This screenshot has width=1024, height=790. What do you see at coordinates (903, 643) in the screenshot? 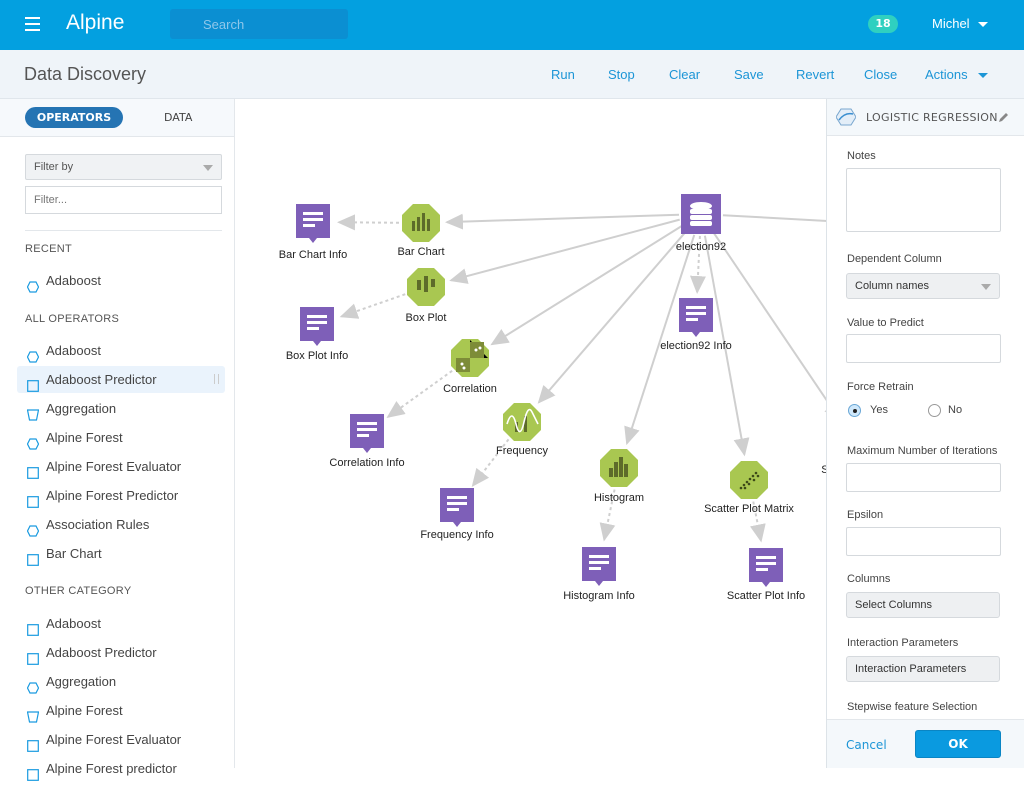
I see `interaction-parameters-label: Interaction Parameters` at bounding box center [903, 643].